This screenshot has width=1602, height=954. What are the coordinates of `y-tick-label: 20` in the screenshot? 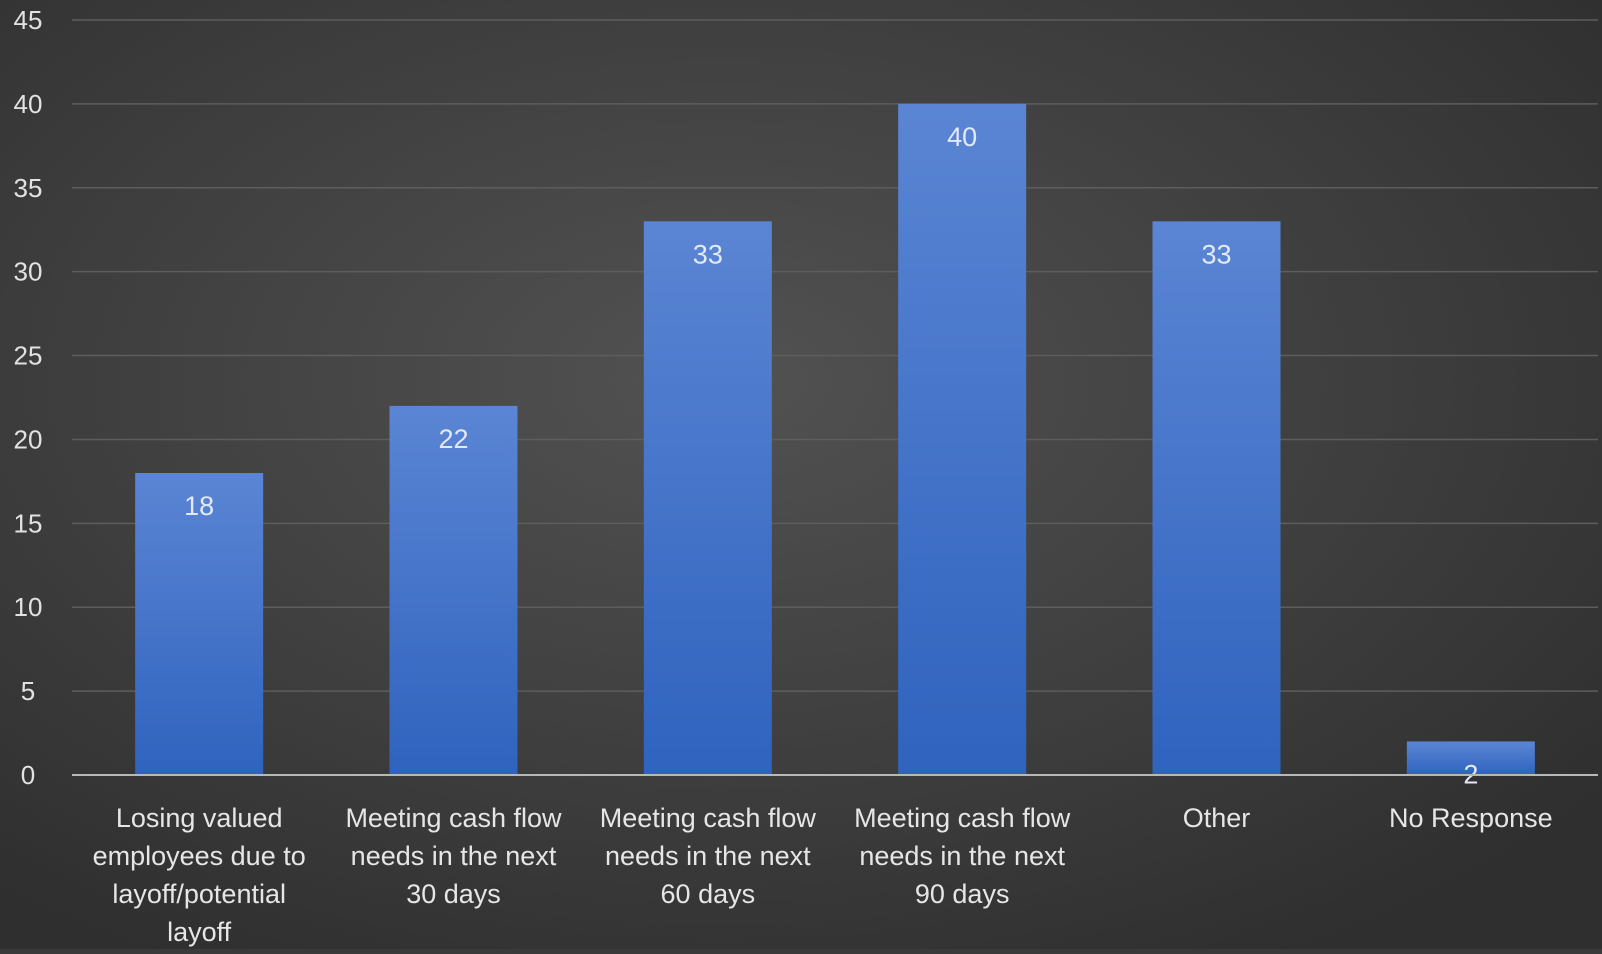 It's located at (28, 439).